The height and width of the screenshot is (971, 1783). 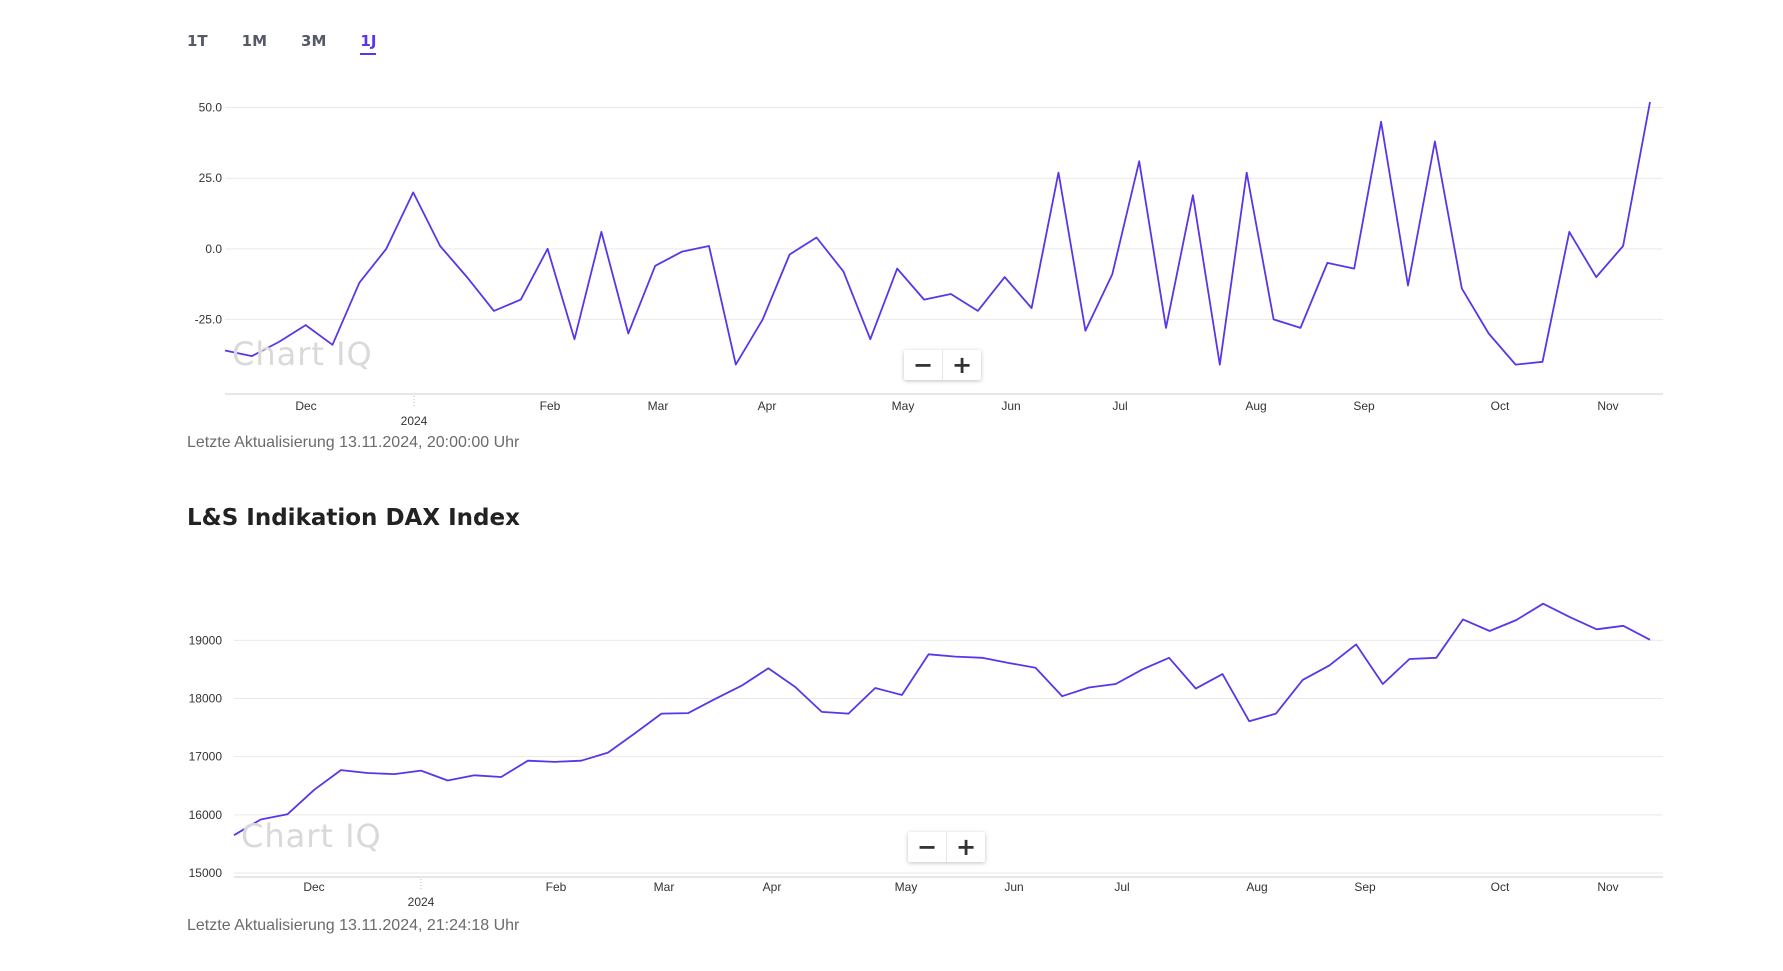 What do you see at coordinates (311, 836) in the screenshot?
I see `chartiq-logo-2: Chart IQ` at bounding box center [311, 836].